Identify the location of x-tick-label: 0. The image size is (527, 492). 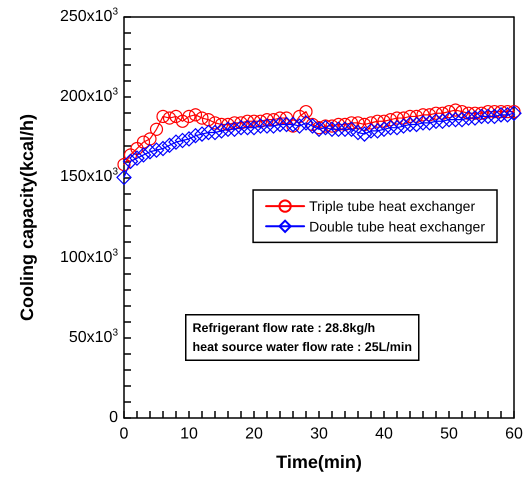
(124, 434).